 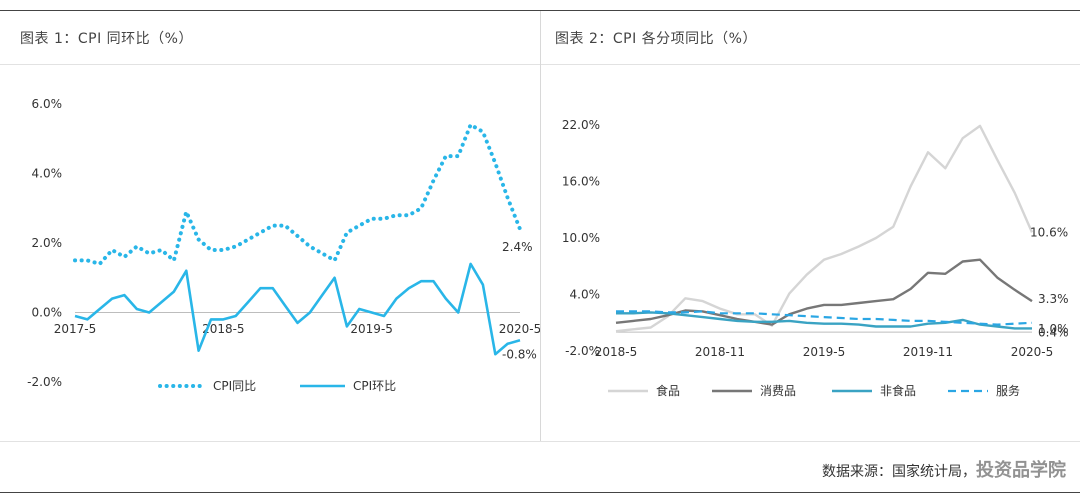 I want to click on series-end-label: 2.4%, so click(x=517, y=247).